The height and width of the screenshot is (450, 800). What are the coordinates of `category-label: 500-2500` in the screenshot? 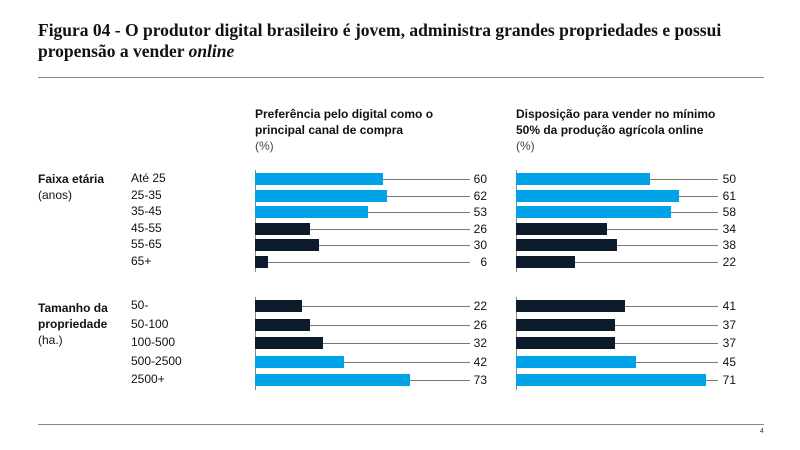 It's located at (156, 360).